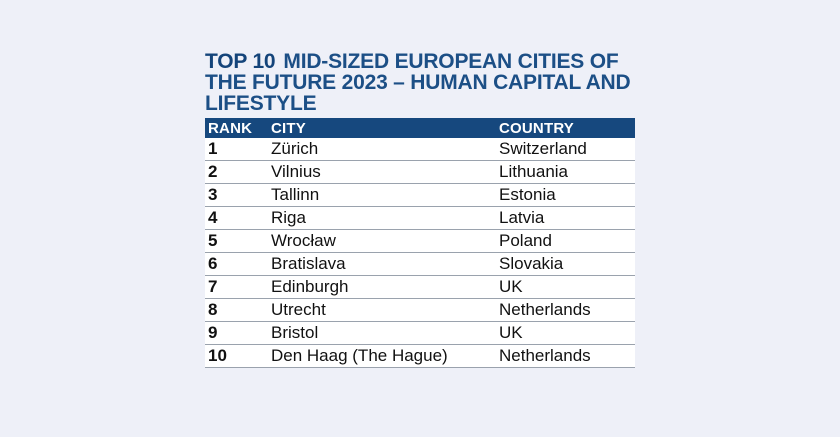  Describe the element at coordinates (543, 148) in the screenshot. I see `country-cell: Switzerland` at that location.